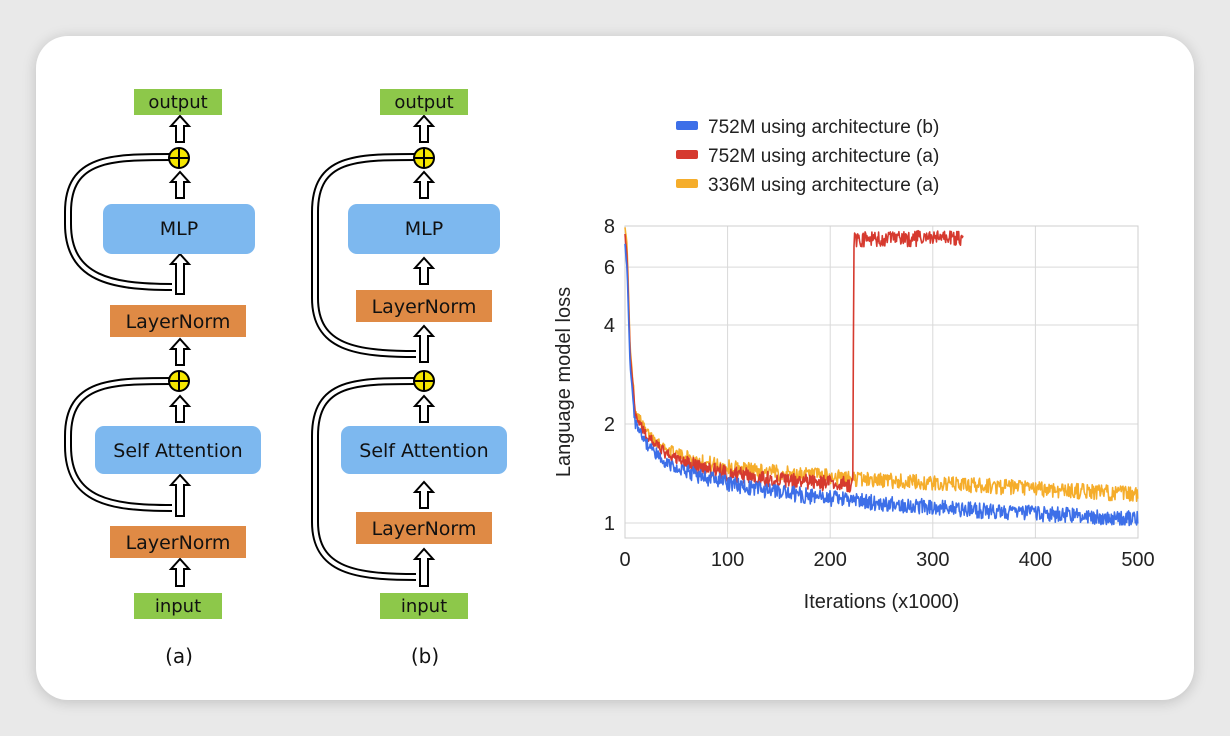 This screenshot has width=1230, height=736. I want to click on input-label-b: input, so click(424, 606).